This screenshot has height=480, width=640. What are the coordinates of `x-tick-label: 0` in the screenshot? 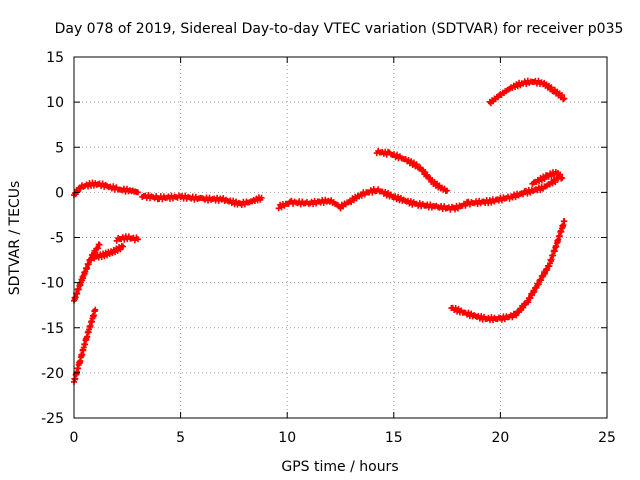 It's located at (74, 438).